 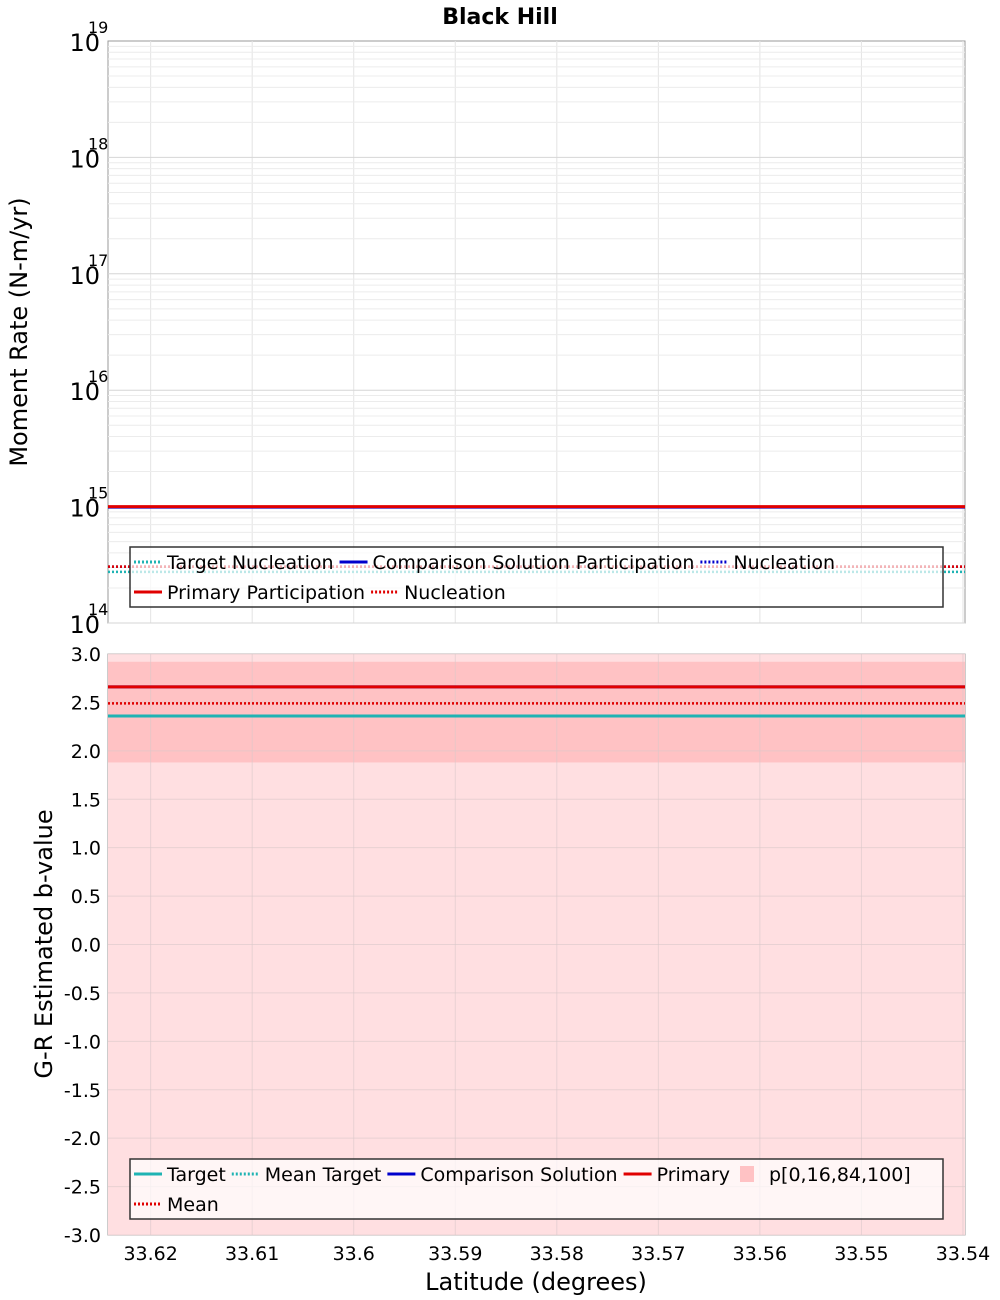 What do you see at coordinates (536, 1282) in the screenshot?
I see `x-axis-label: Latitude (degrees)` at bounding box center [536, 1282].